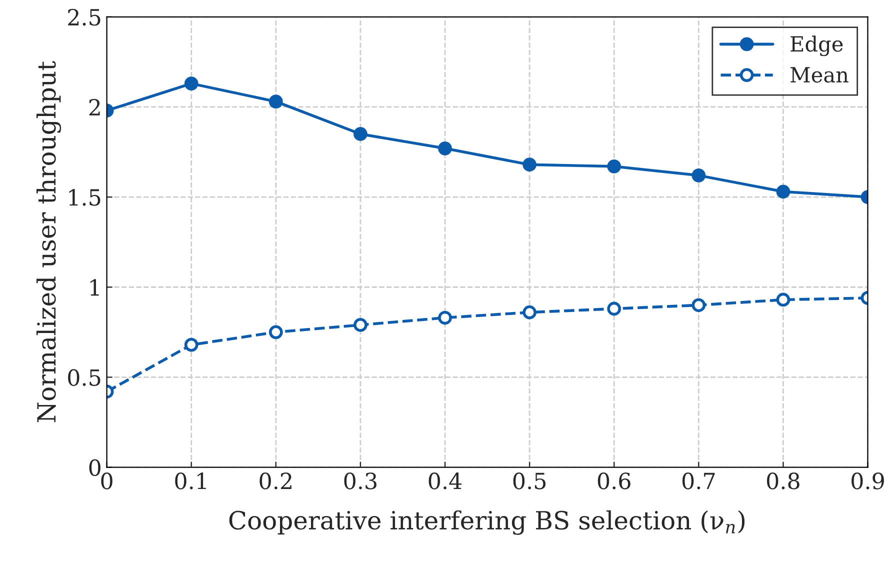 This screenshot has width=890, height=563. I want to click on x-tick-label: 0.9, so click(868, 481).